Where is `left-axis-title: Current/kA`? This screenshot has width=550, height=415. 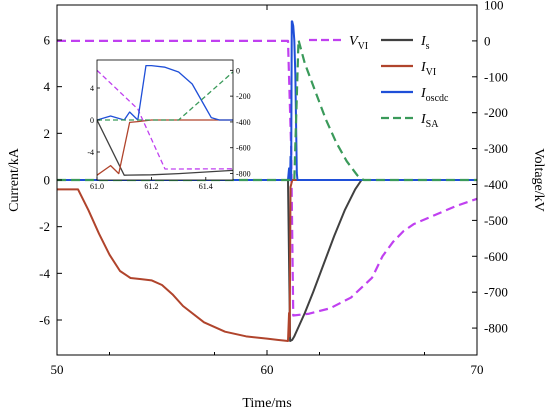 left-axis-title: Current/kA is located at coordinates (14, 179).